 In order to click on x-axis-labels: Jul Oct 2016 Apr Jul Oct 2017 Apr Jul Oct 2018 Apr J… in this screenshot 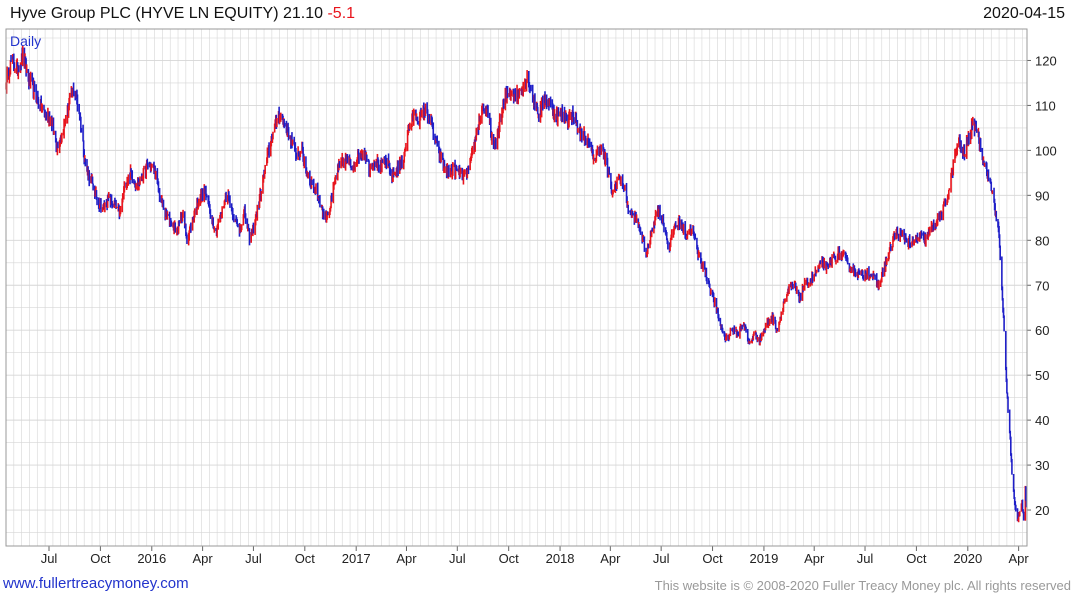, I will do `click(535, 556)`.